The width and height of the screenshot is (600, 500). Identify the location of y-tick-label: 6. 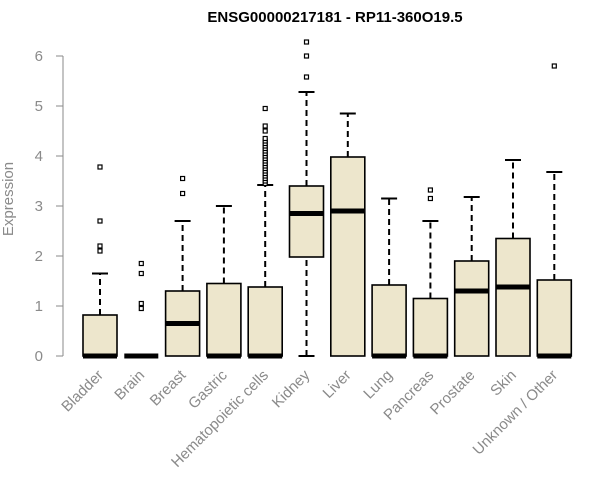
(39, 56).